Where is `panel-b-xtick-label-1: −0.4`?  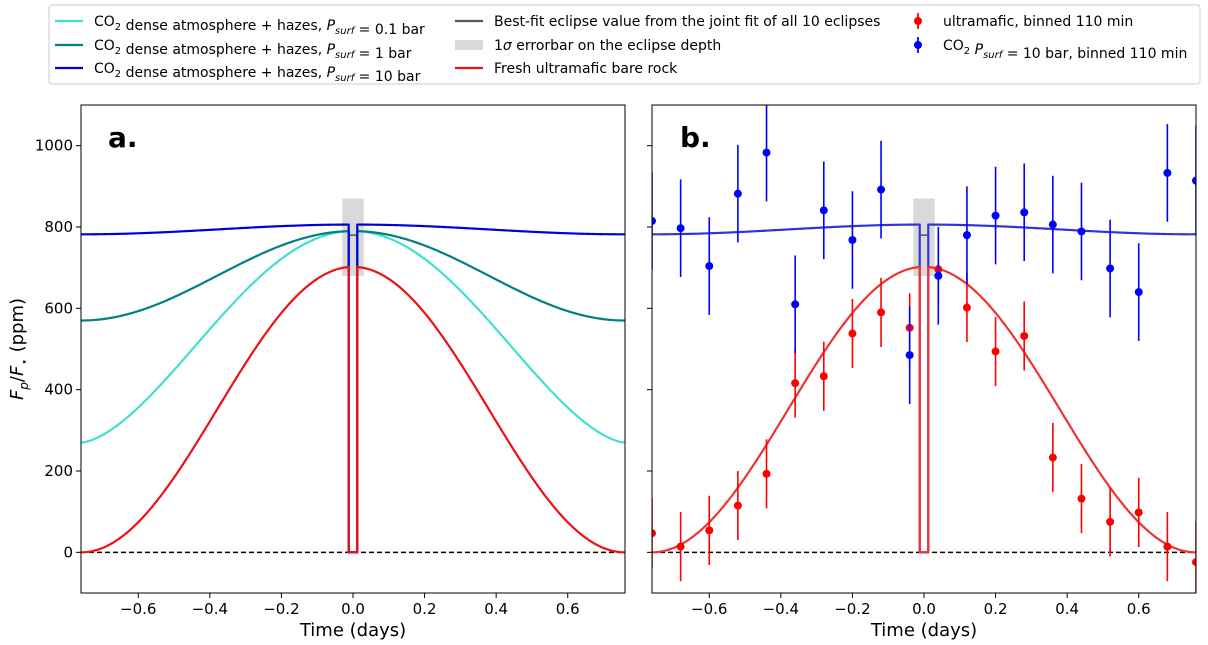
panel-b-xtick-label-1: −0.4 is located at coordinates (781, 609).